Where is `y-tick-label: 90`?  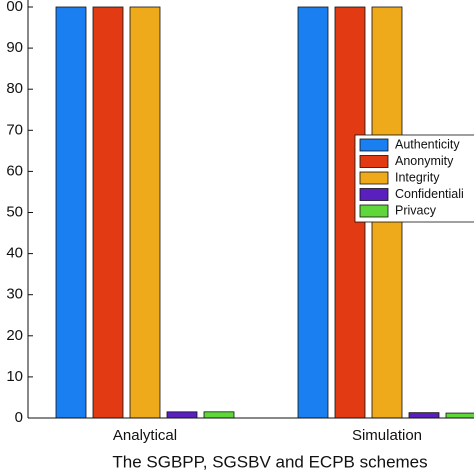
y-tick-label: 90 is located at coordinates (14, 47).